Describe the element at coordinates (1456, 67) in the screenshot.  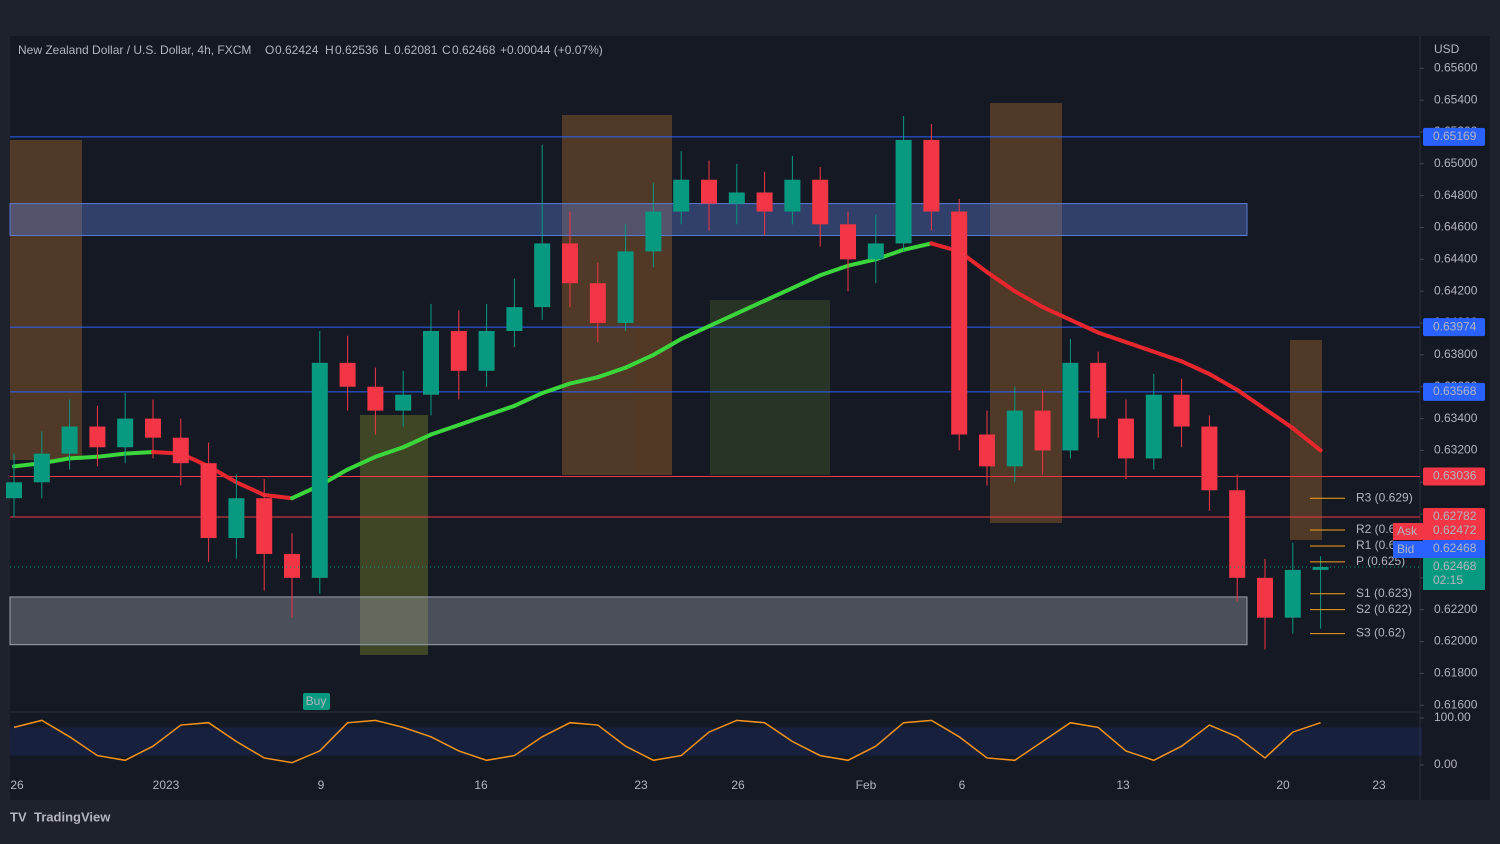
I see `y-tick-label: 0.65600` at that location.